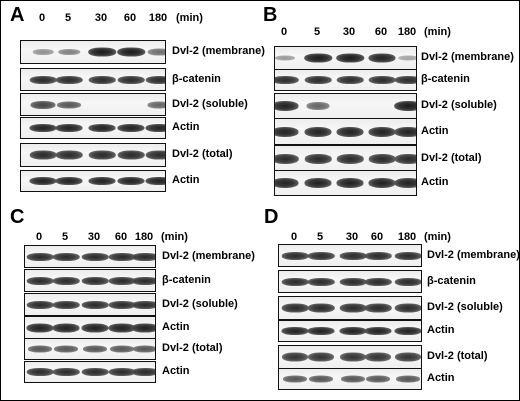  Describe the element at coordinates (270, 15) in the screenshot. I see `panel-b-letter: B` at that location.